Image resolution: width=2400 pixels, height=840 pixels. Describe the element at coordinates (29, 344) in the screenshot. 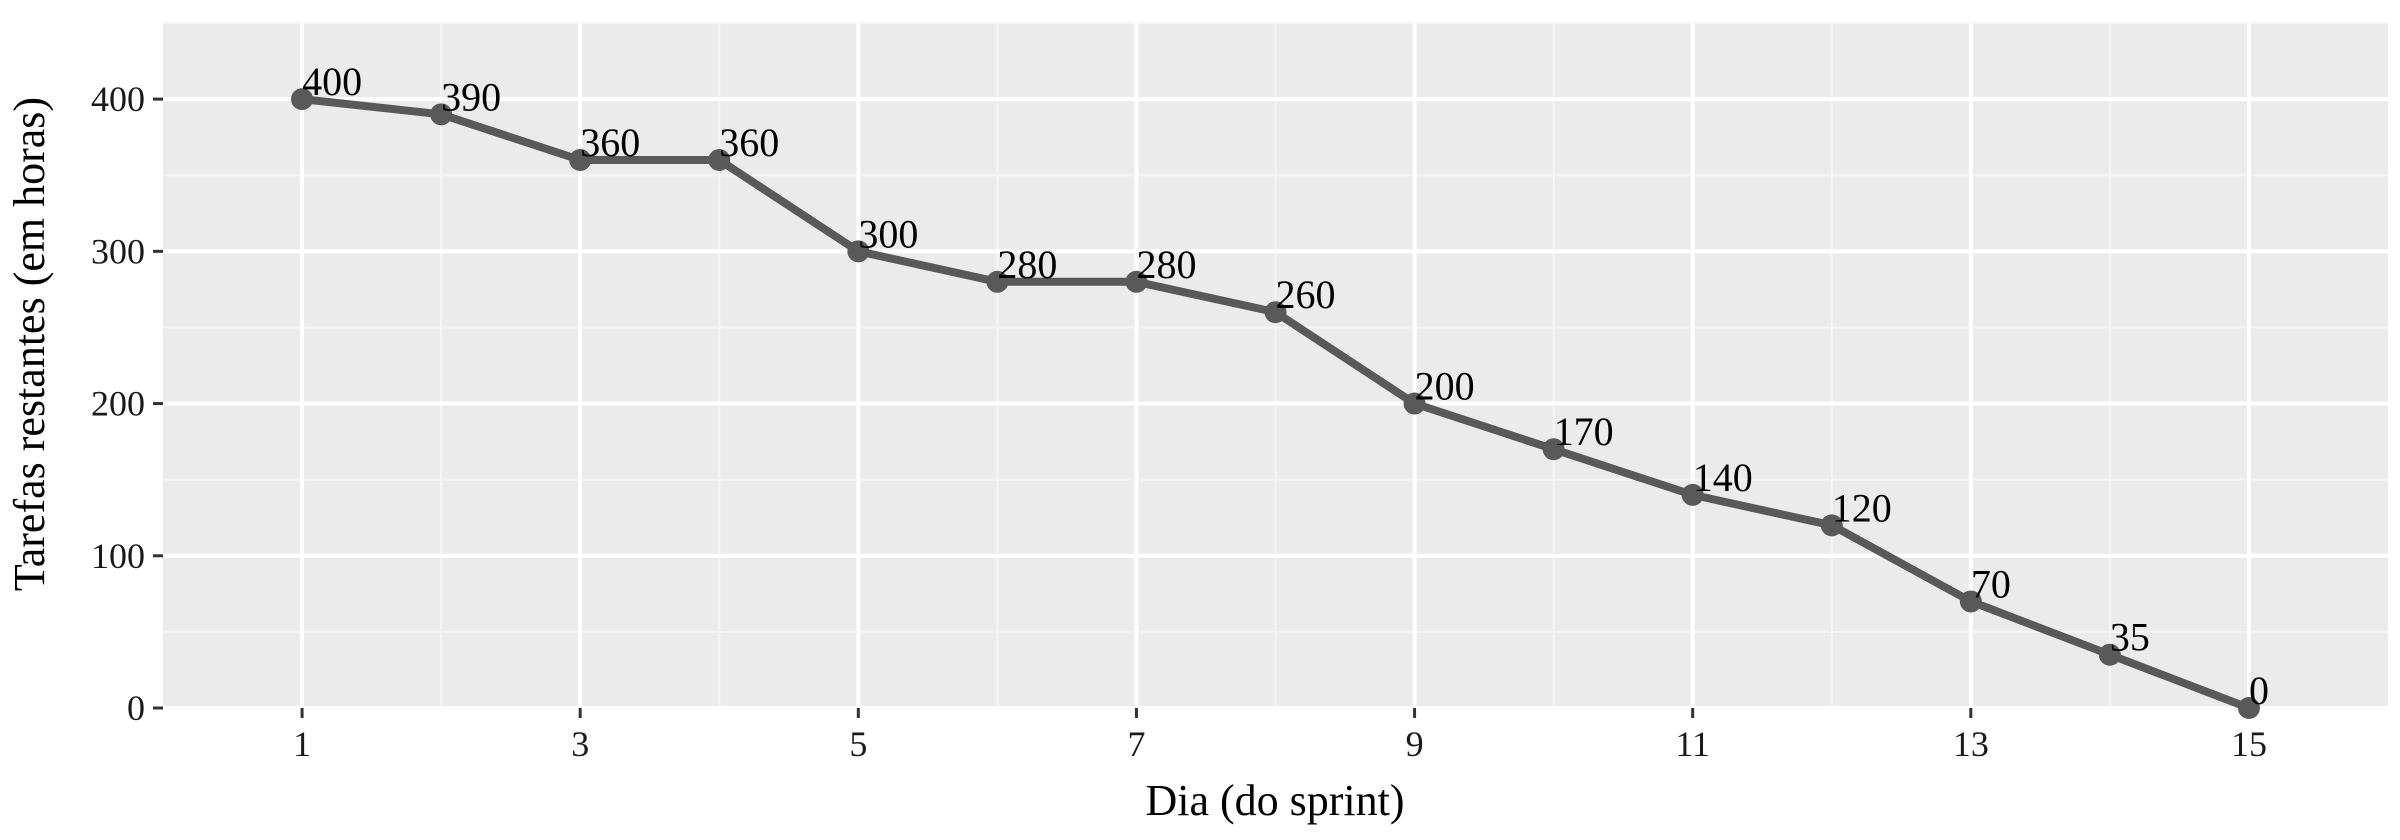

I see `y-axis-title: Tarefas restantes (em horas)` at that location.